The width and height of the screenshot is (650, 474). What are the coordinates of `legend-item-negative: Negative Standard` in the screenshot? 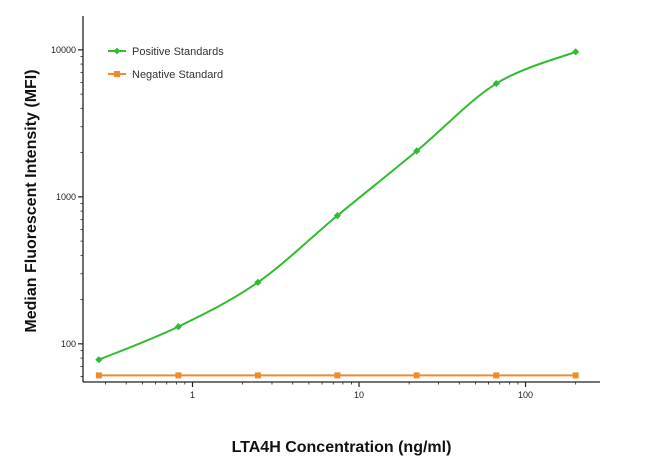 It's located at (165, 75).